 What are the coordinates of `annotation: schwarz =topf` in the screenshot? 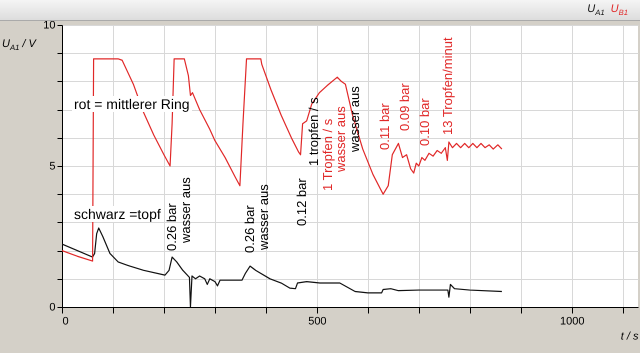 It's located at (117, 214).